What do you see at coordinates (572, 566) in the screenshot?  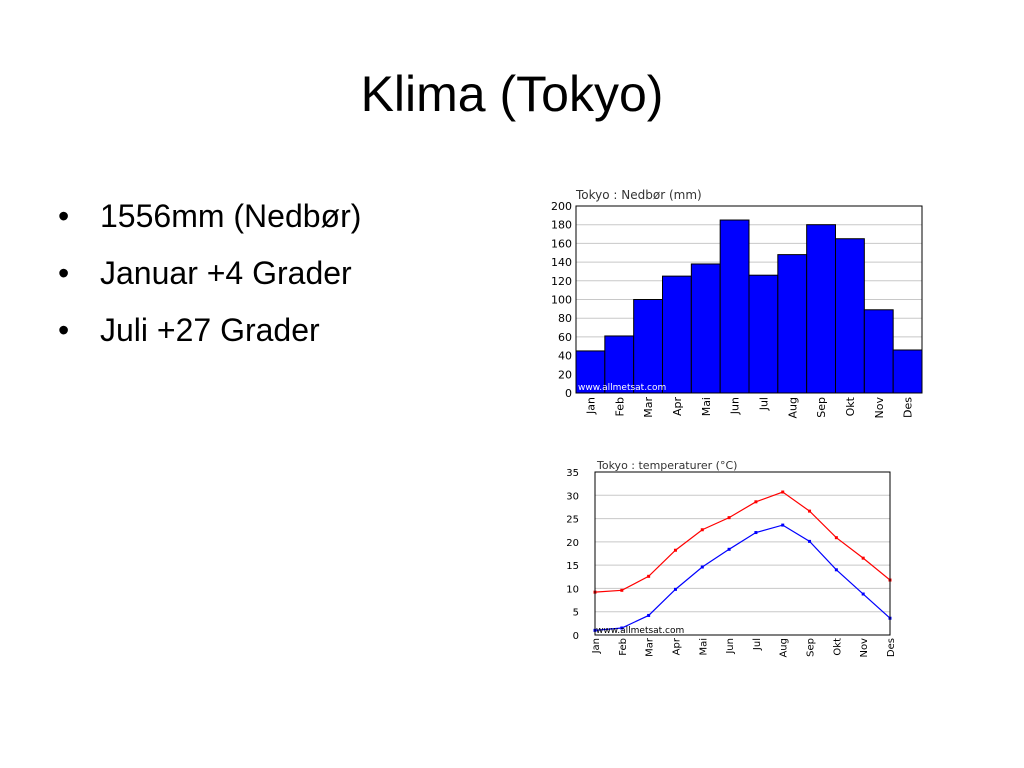 I see `y-tick-label: 15` at bounding box center [572, 566].